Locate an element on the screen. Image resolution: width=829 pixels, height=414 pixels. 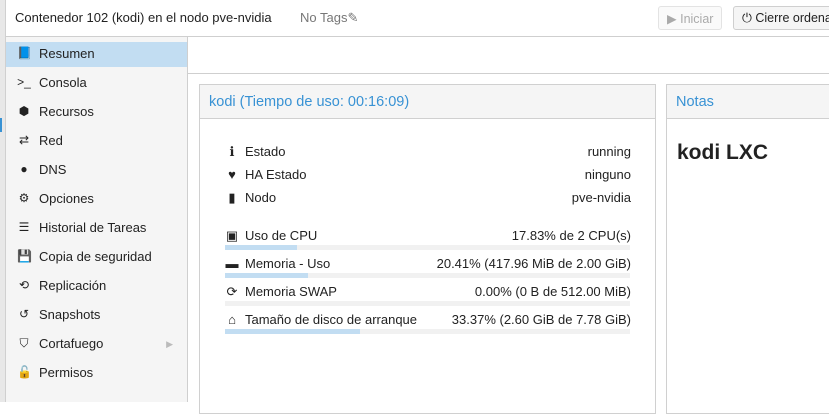
status-value: running is located at coordinates (609, 151).